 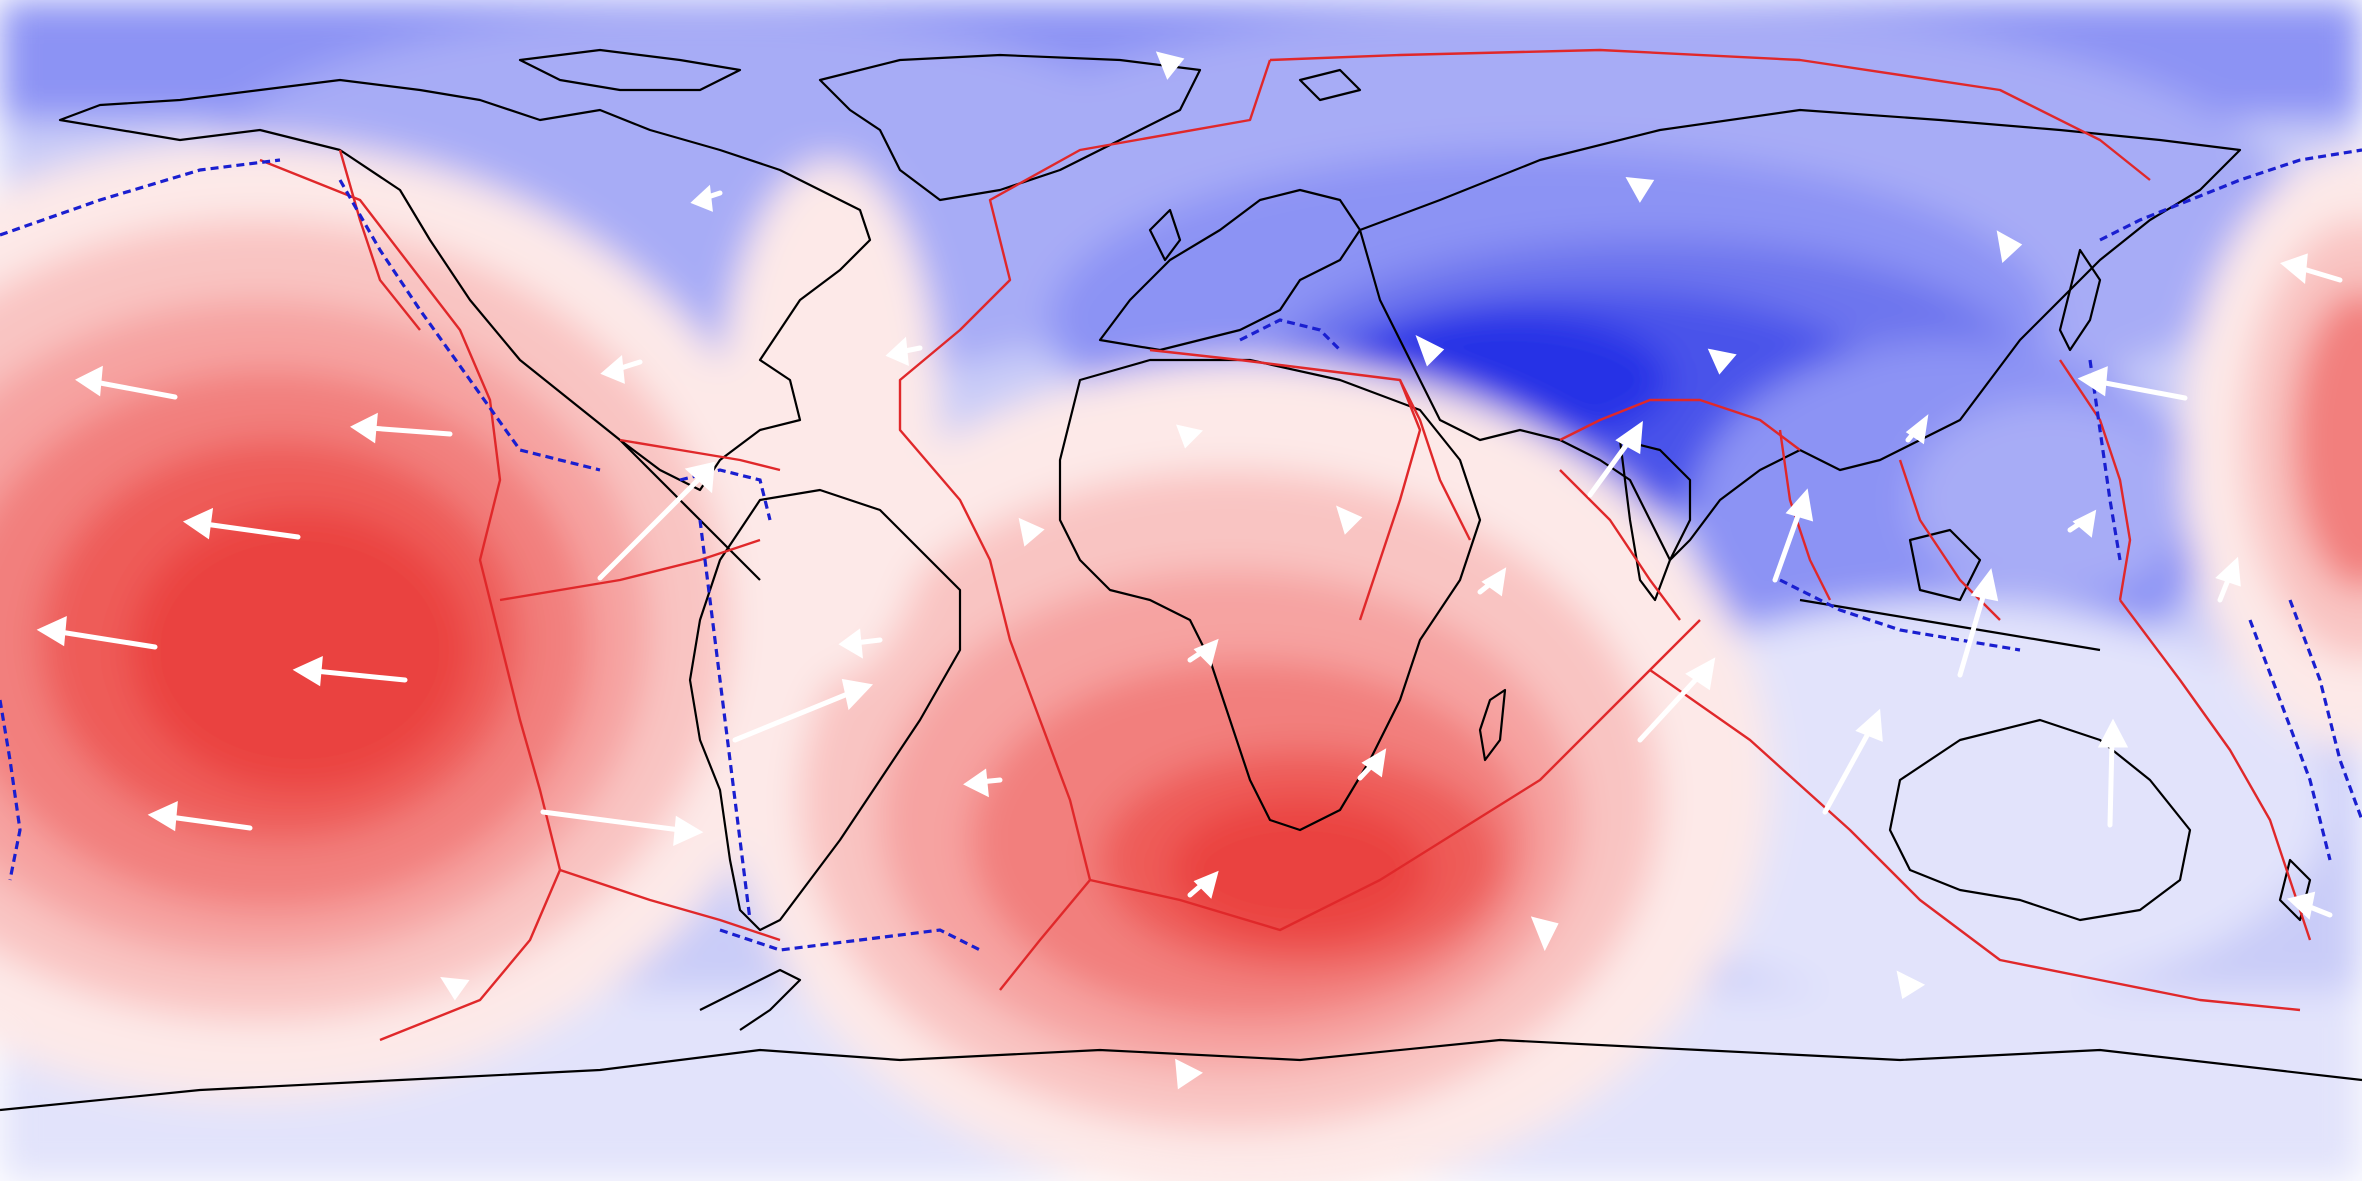 I want to click on subduction-cascadia, so click(x=469, y=325).